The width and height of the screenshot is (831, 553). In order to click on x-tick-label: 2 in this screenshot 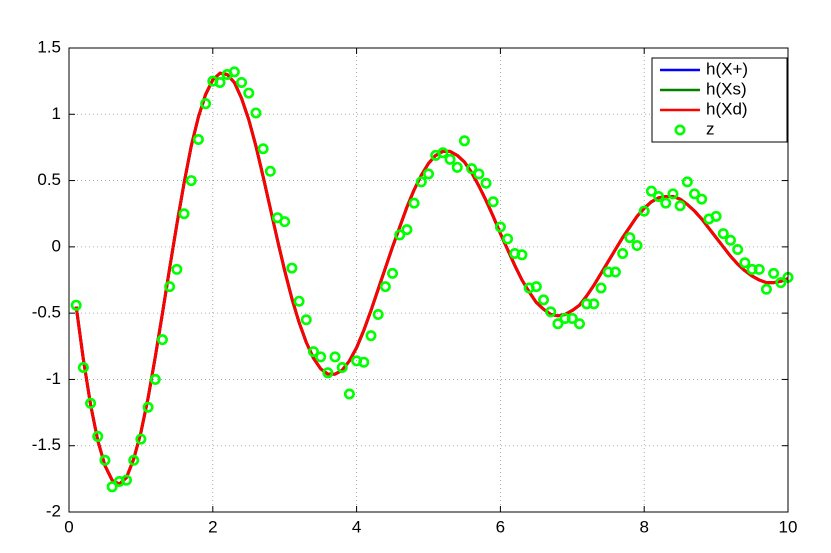, I will do `click(212, 526)`.